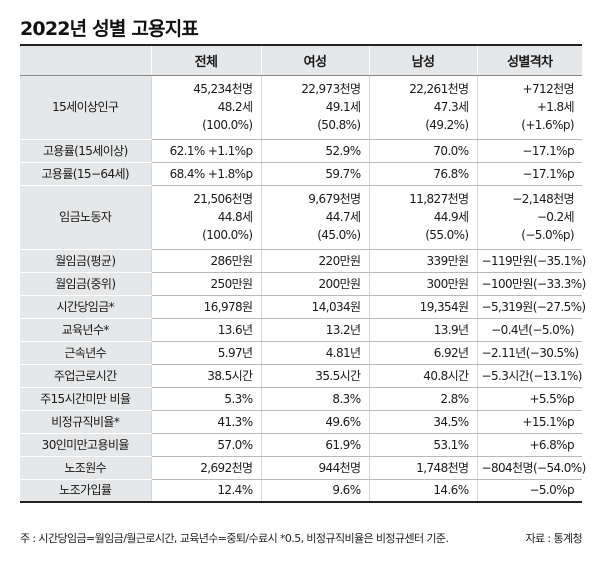 The image size is (600, 565). Describe the element at coordinates (301, 174) in the screenshot. I see `table-row: 고용률(15−64세) 68.4% +1.8%p 59.7% 76.8% −17.1%p` at that location.